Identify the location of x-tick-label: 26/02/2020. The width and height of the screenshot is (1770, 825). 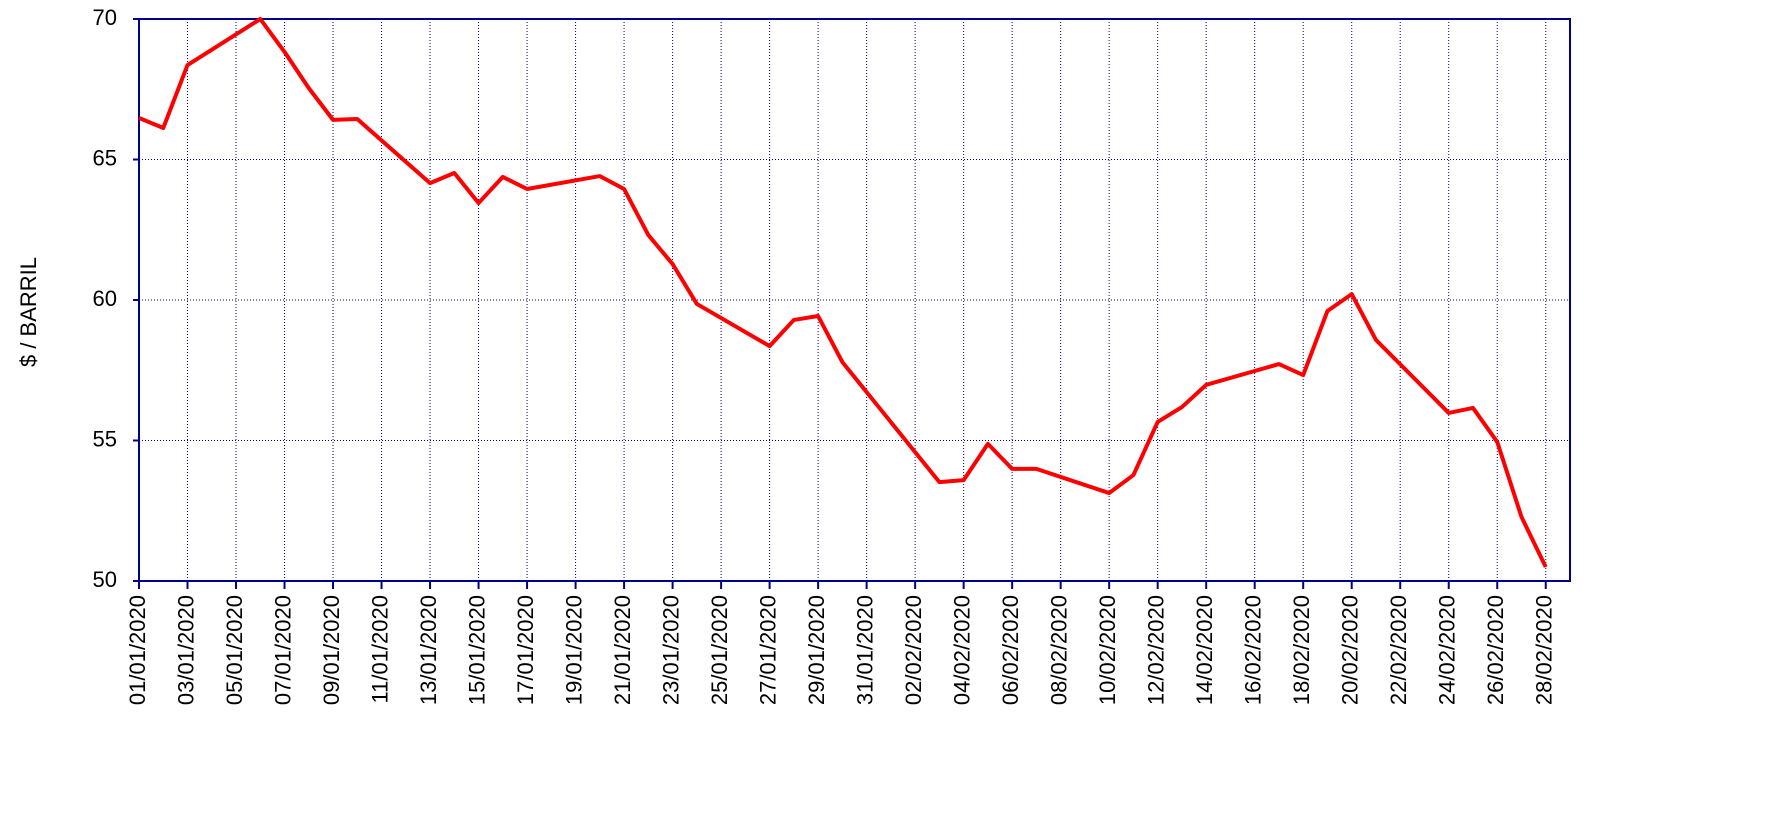
(1495, 650).